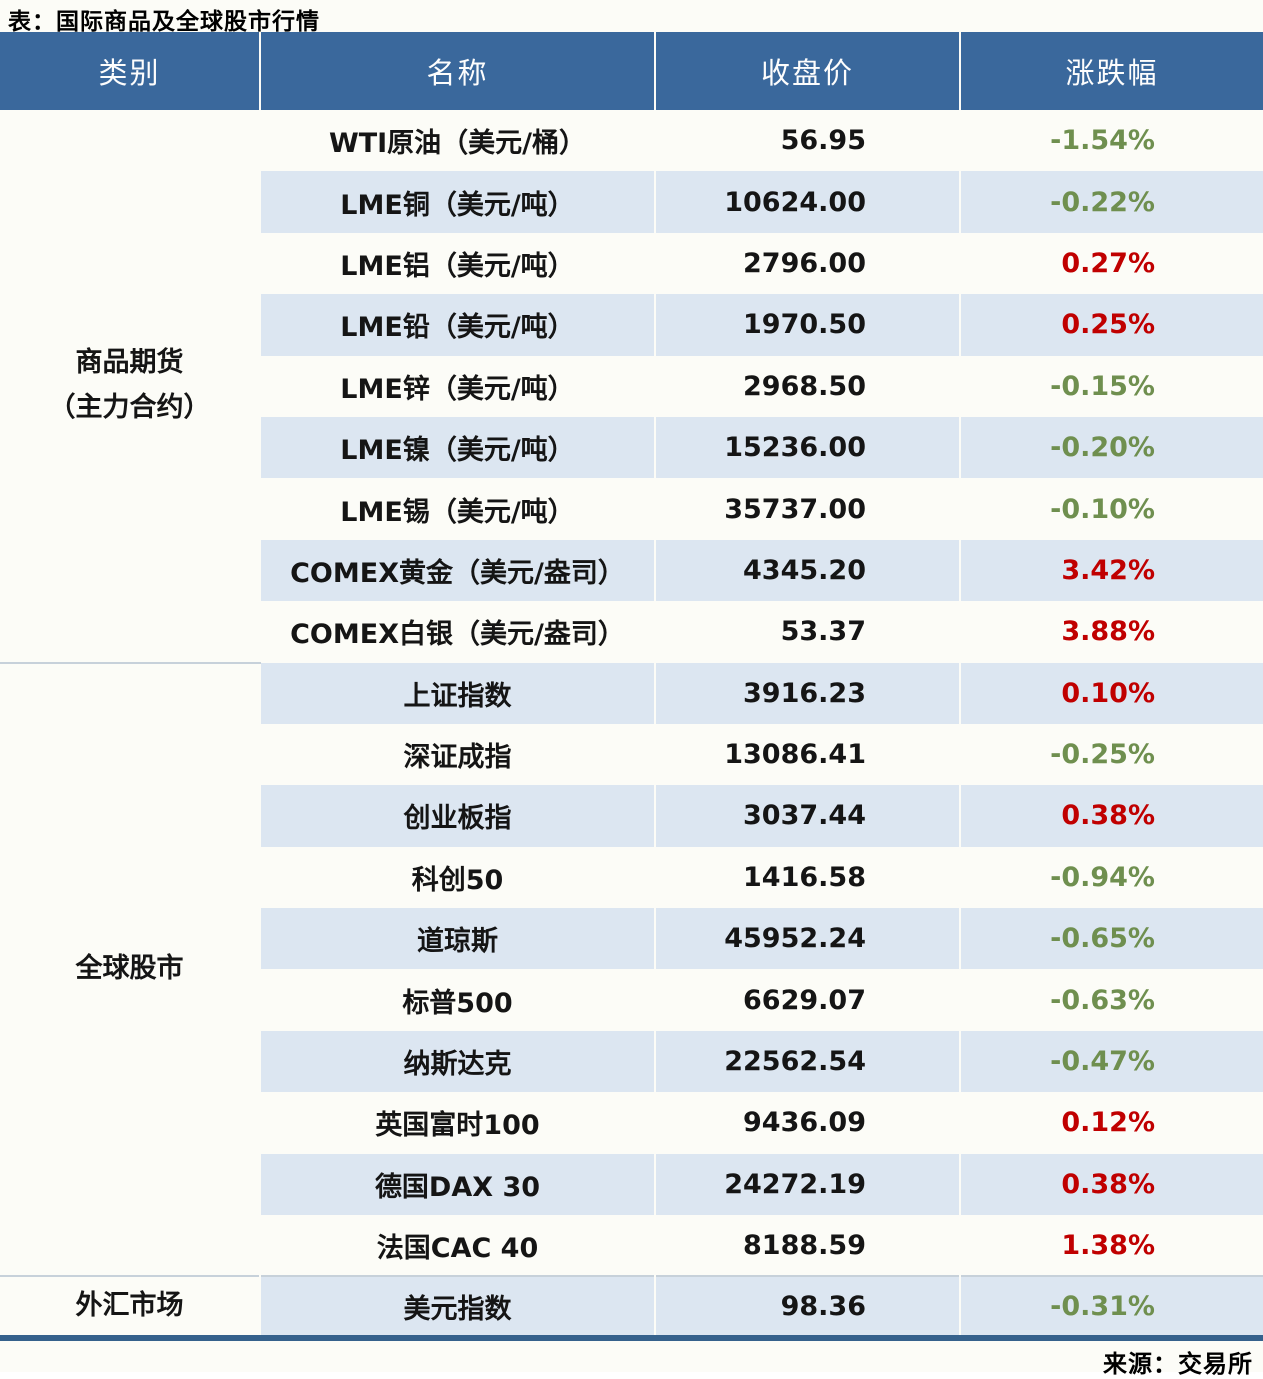 The image size is (1263, 1379). What do you see at coordinates (807, 693) in the screenshot?
I see `close-price: 3916.23` at bounding box center [807, 693].